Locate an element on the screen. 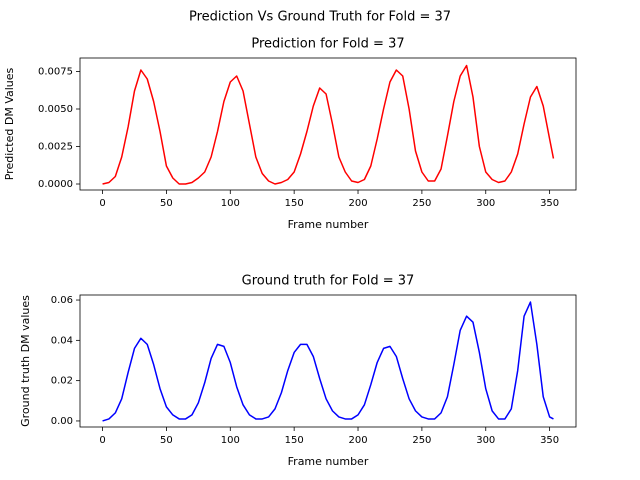 This screenshot has height=480, width=640. y-tick-label: 0.0025 is located at coordinates (55, 147).